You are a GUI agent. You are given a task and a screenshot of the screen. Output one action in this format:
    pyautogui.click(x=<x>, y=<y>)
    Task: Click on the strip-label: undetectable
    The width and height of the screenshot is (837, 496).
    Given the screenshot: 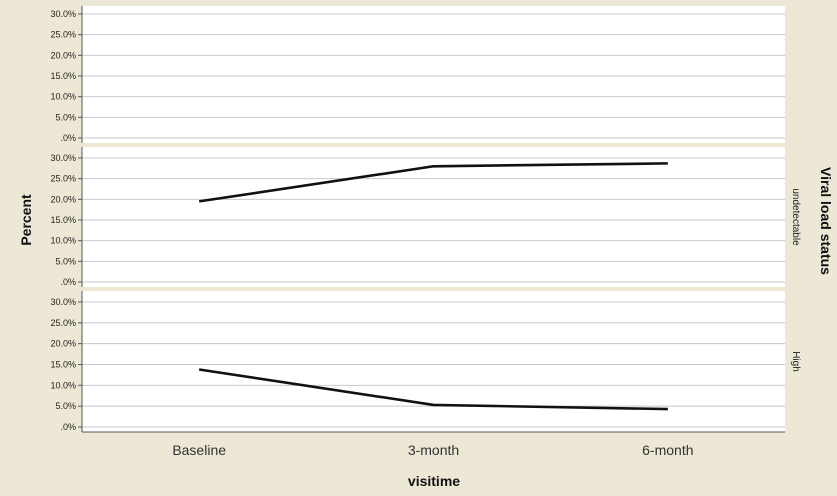 What is the action you would take?
    pyautogui.click(x=795, y=217)
    